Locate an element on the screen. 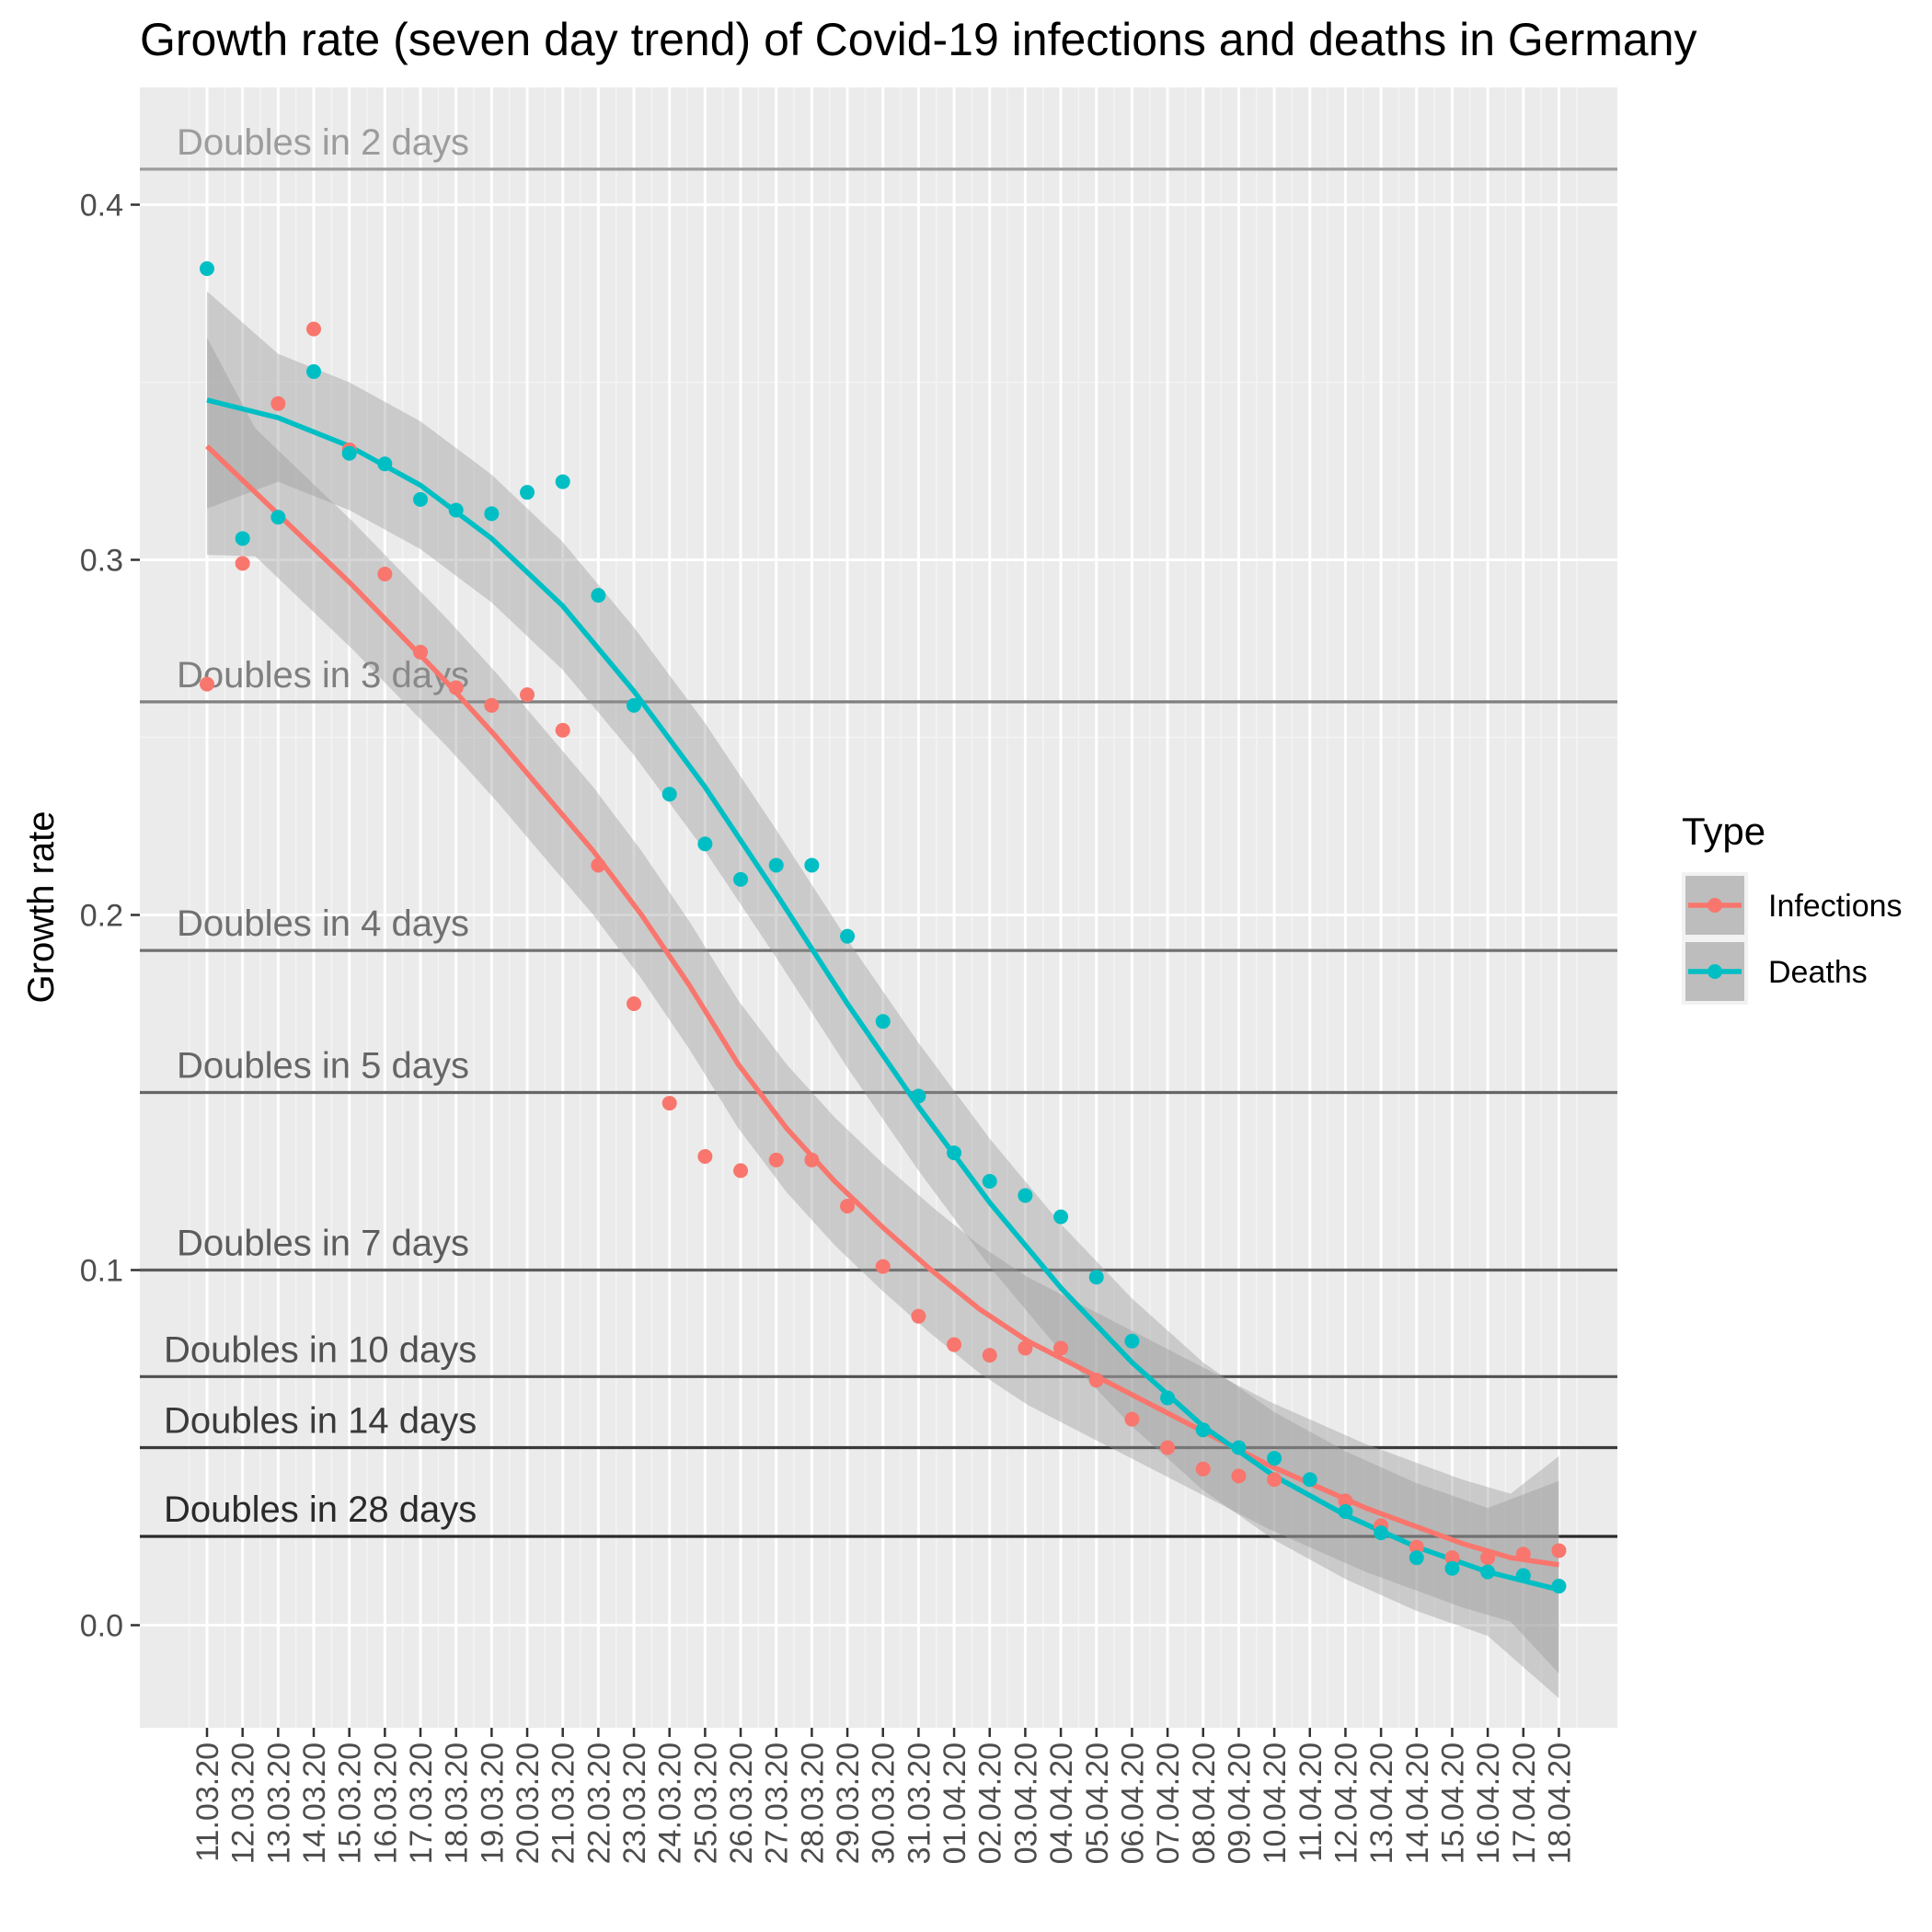  x-tick-label: 21.03.20 is located at coordinates (563, 1803).